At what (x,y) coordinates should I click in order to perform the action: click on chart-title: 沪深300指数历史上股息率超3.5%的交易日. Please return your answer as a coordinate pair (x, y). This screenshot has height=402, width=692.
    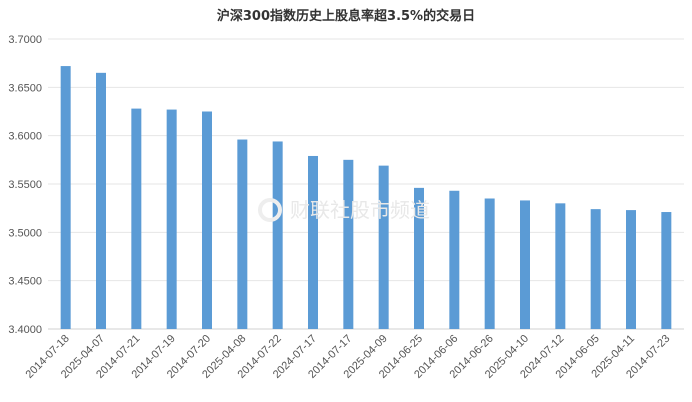
    Looking at the image, I should click on (346, 16).